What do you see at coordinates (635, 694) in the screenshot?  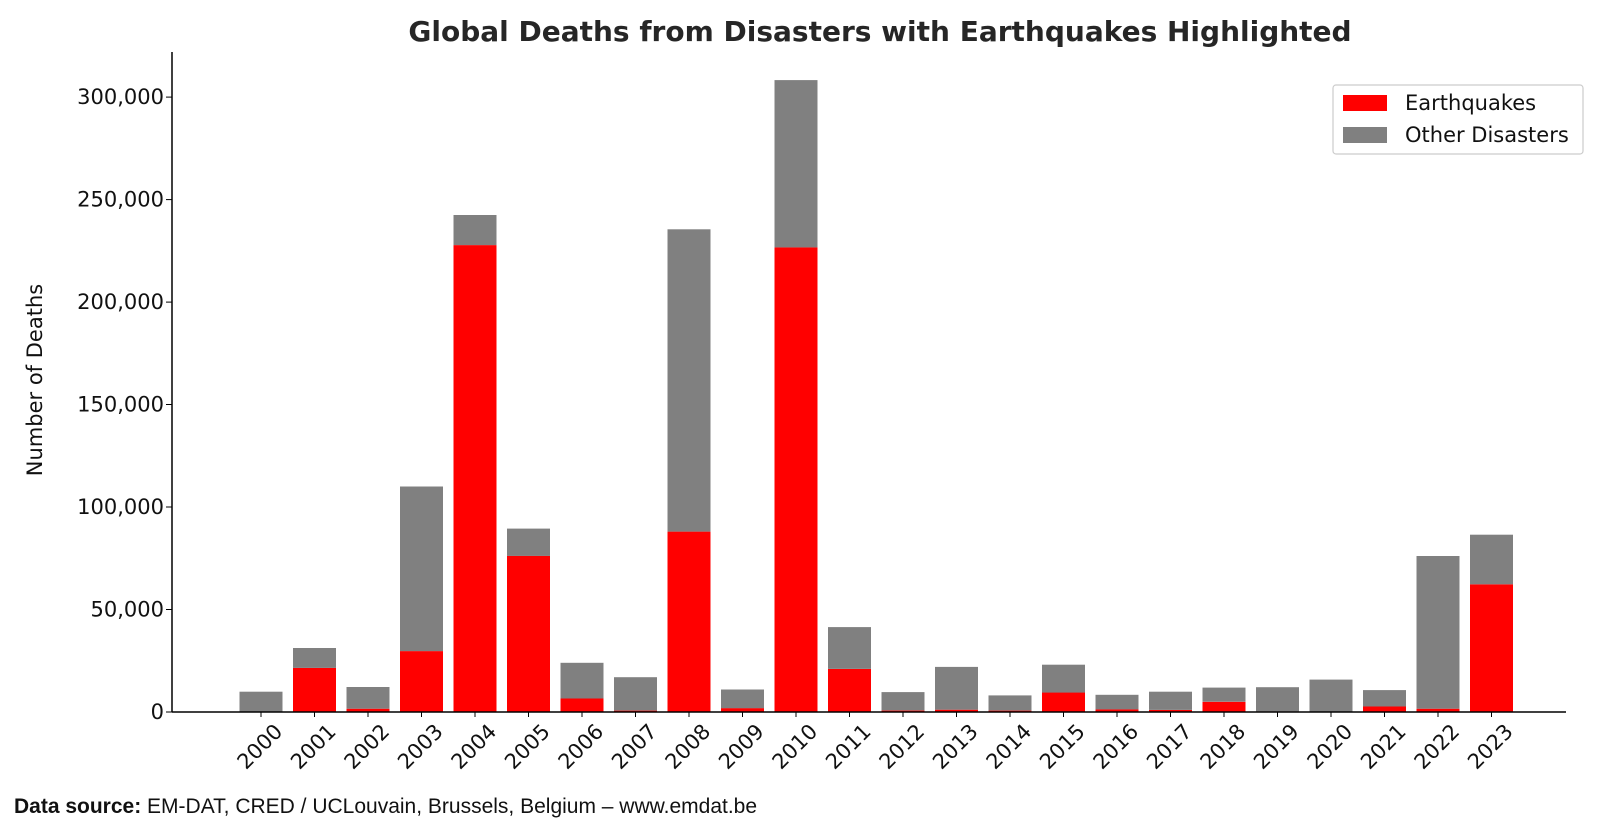 I see `bar-other-disasters-2007` at bounding box center [635, 694].